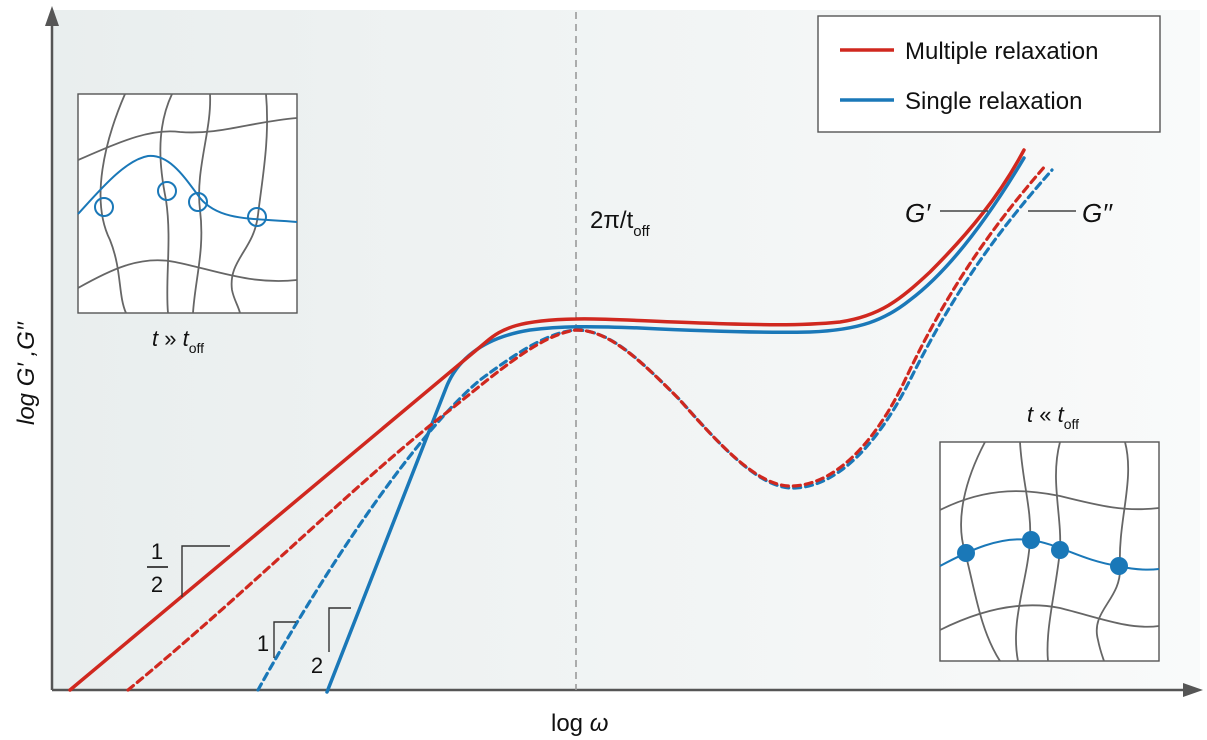  Describe the element at coordinates (180, 204) in the screenshot. I see `open-crosslinks` at that location.